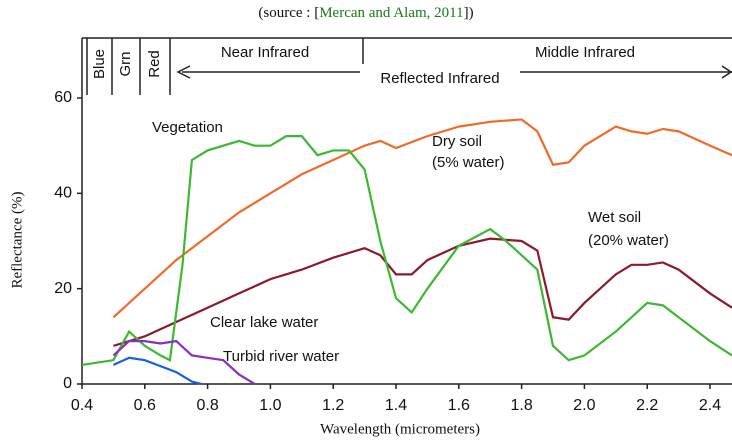  I want to click on annotation: Wet soil, so click(614, 217).